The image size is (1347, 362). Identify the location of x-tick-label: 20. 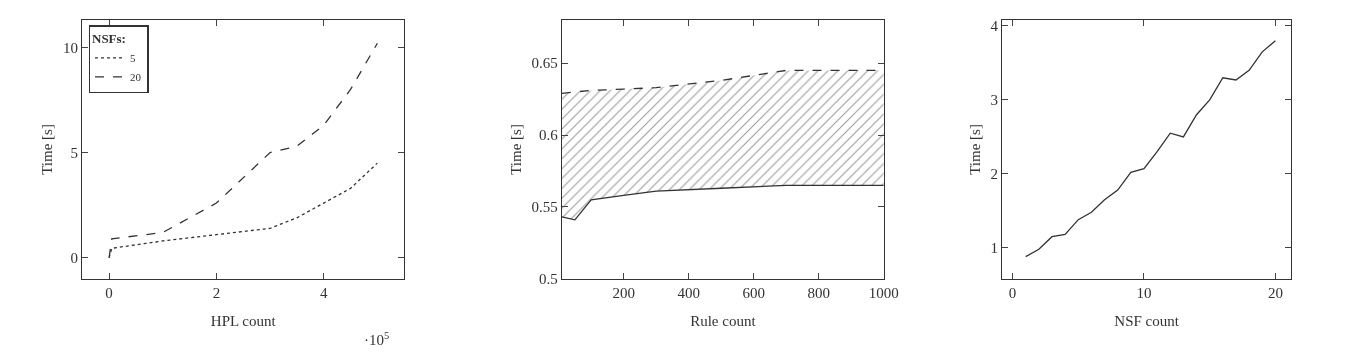
(1275, 292).